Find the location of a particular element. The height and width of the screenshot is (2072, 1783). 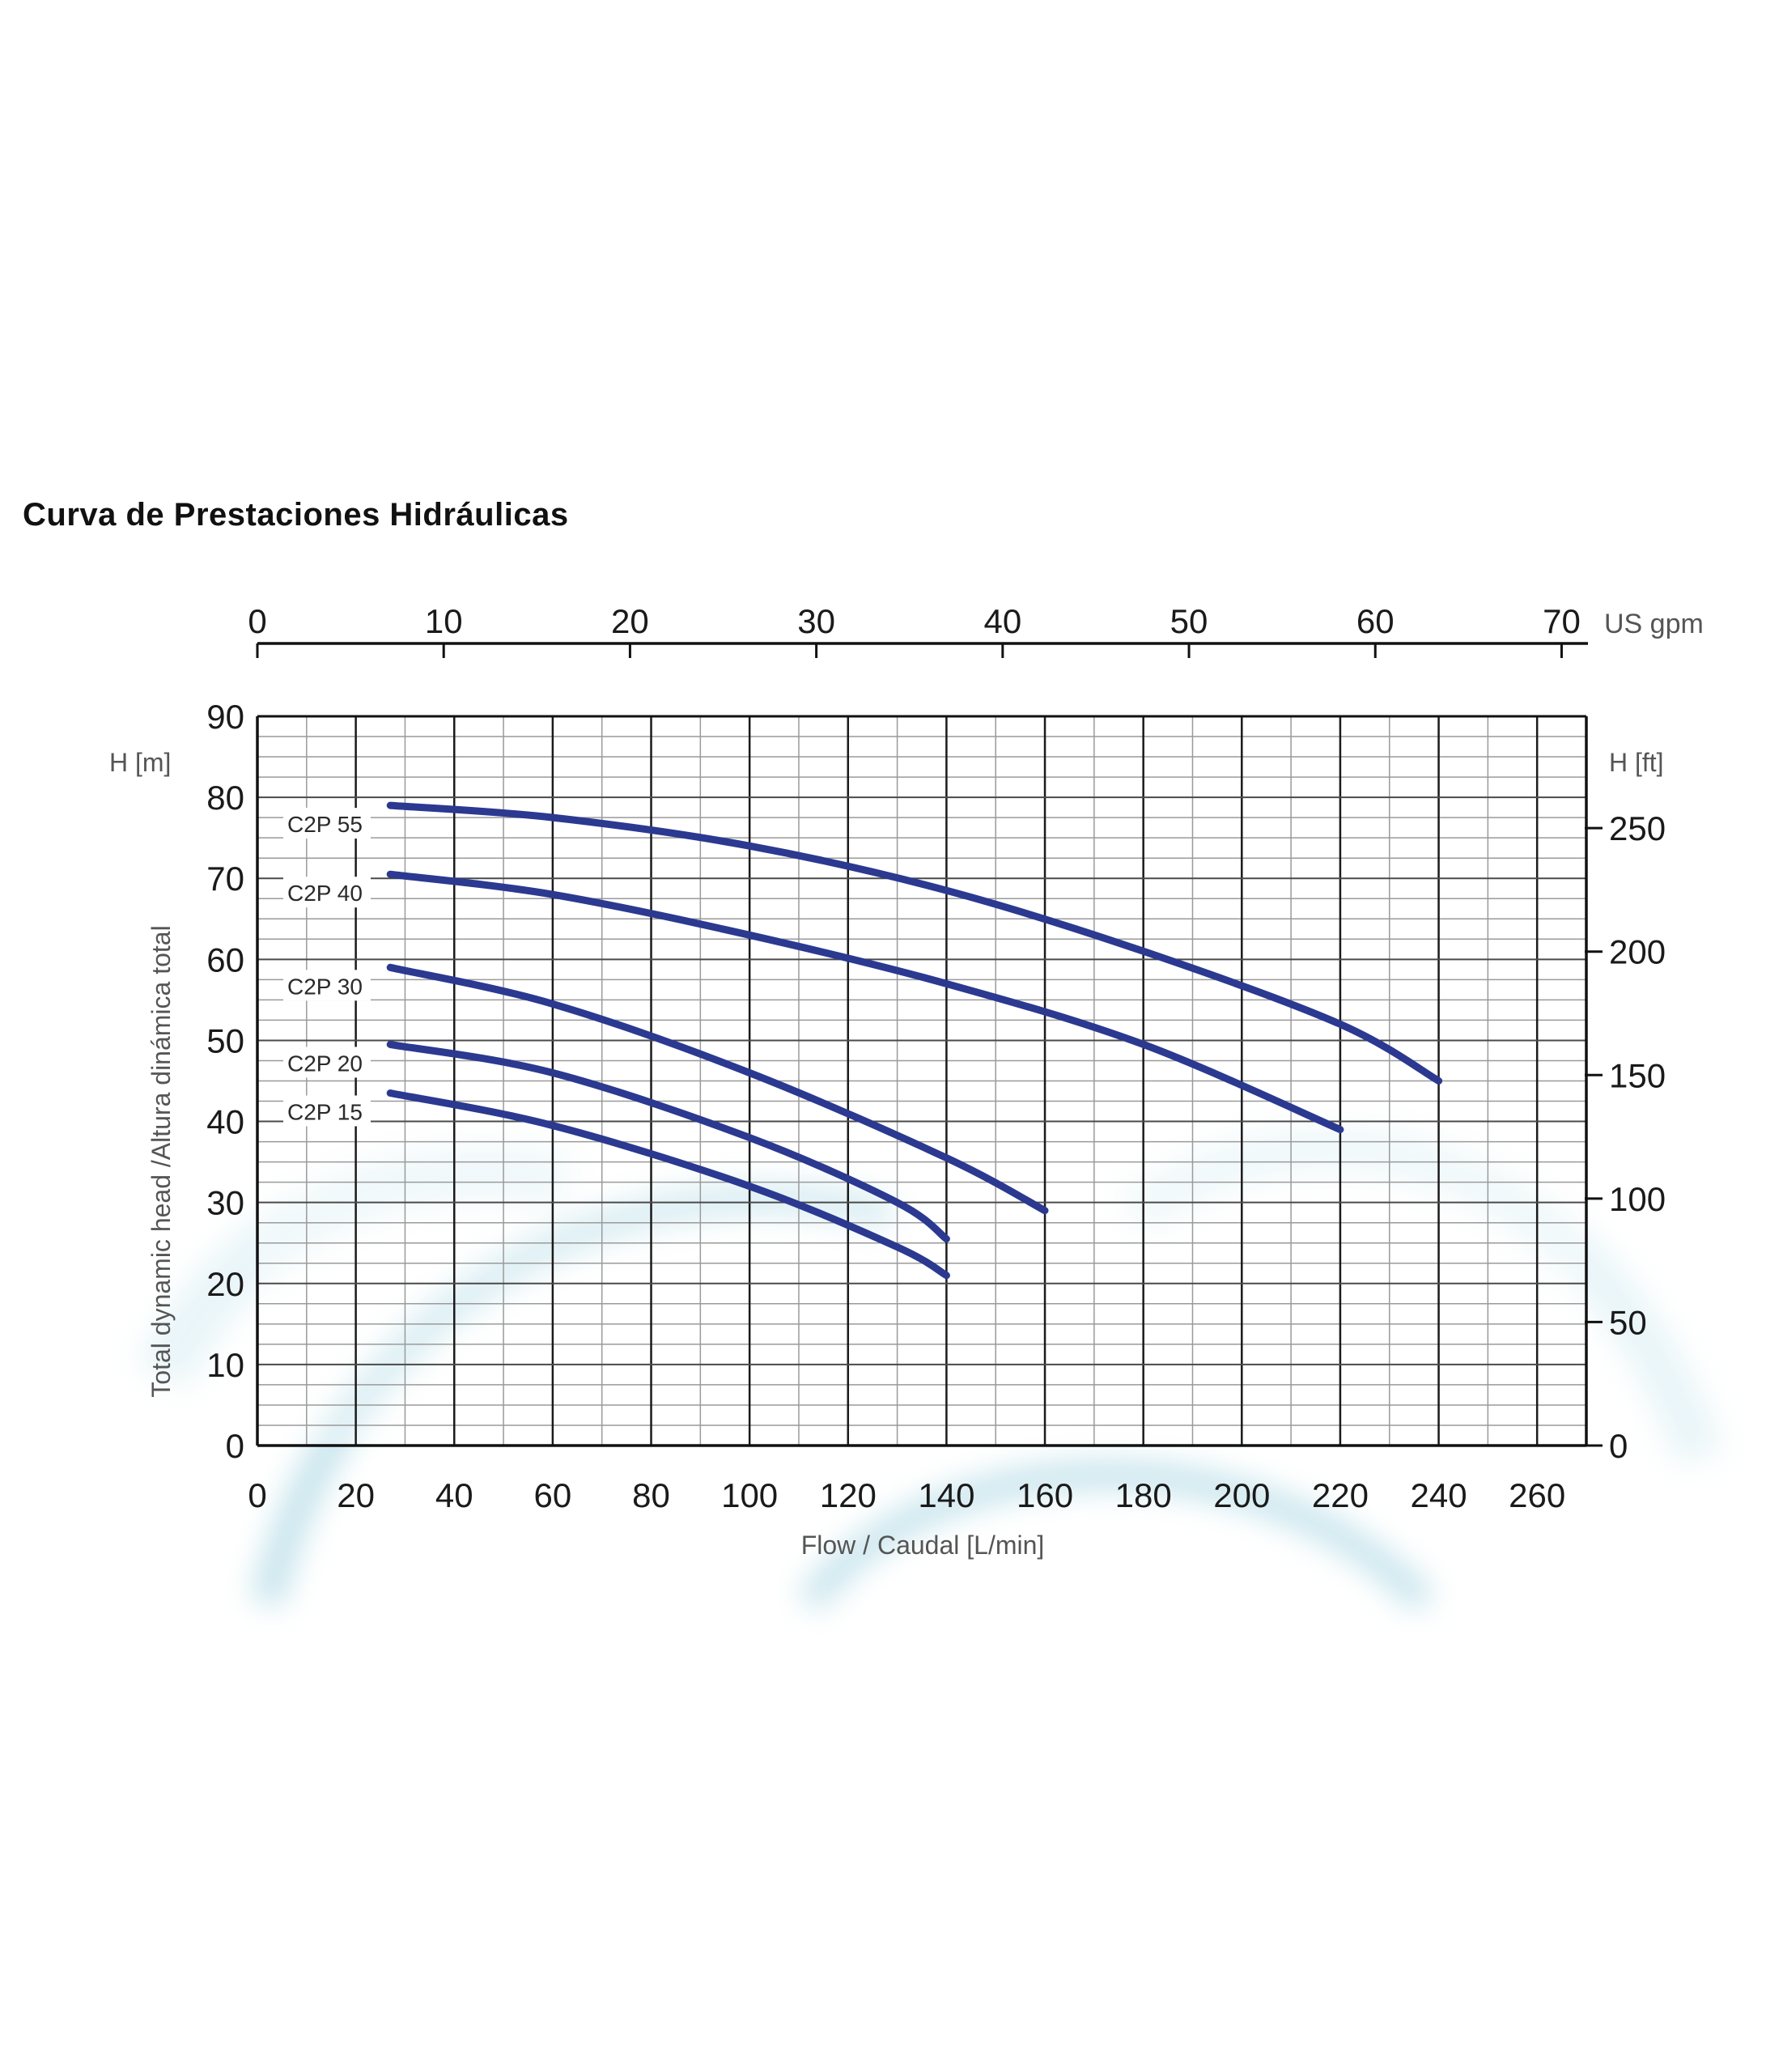

right-tick-label: 50 is located at coordinates (1628, 1322).